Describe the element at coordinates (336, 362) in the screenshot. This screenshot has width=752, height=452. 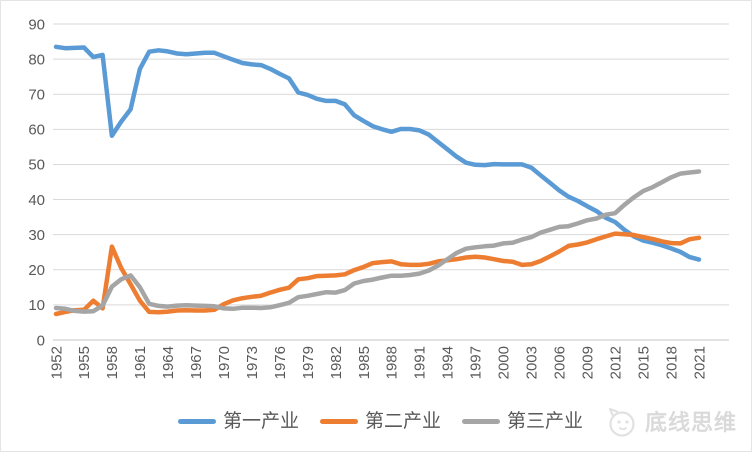
I see `x-axis-label: 1982` at that location.